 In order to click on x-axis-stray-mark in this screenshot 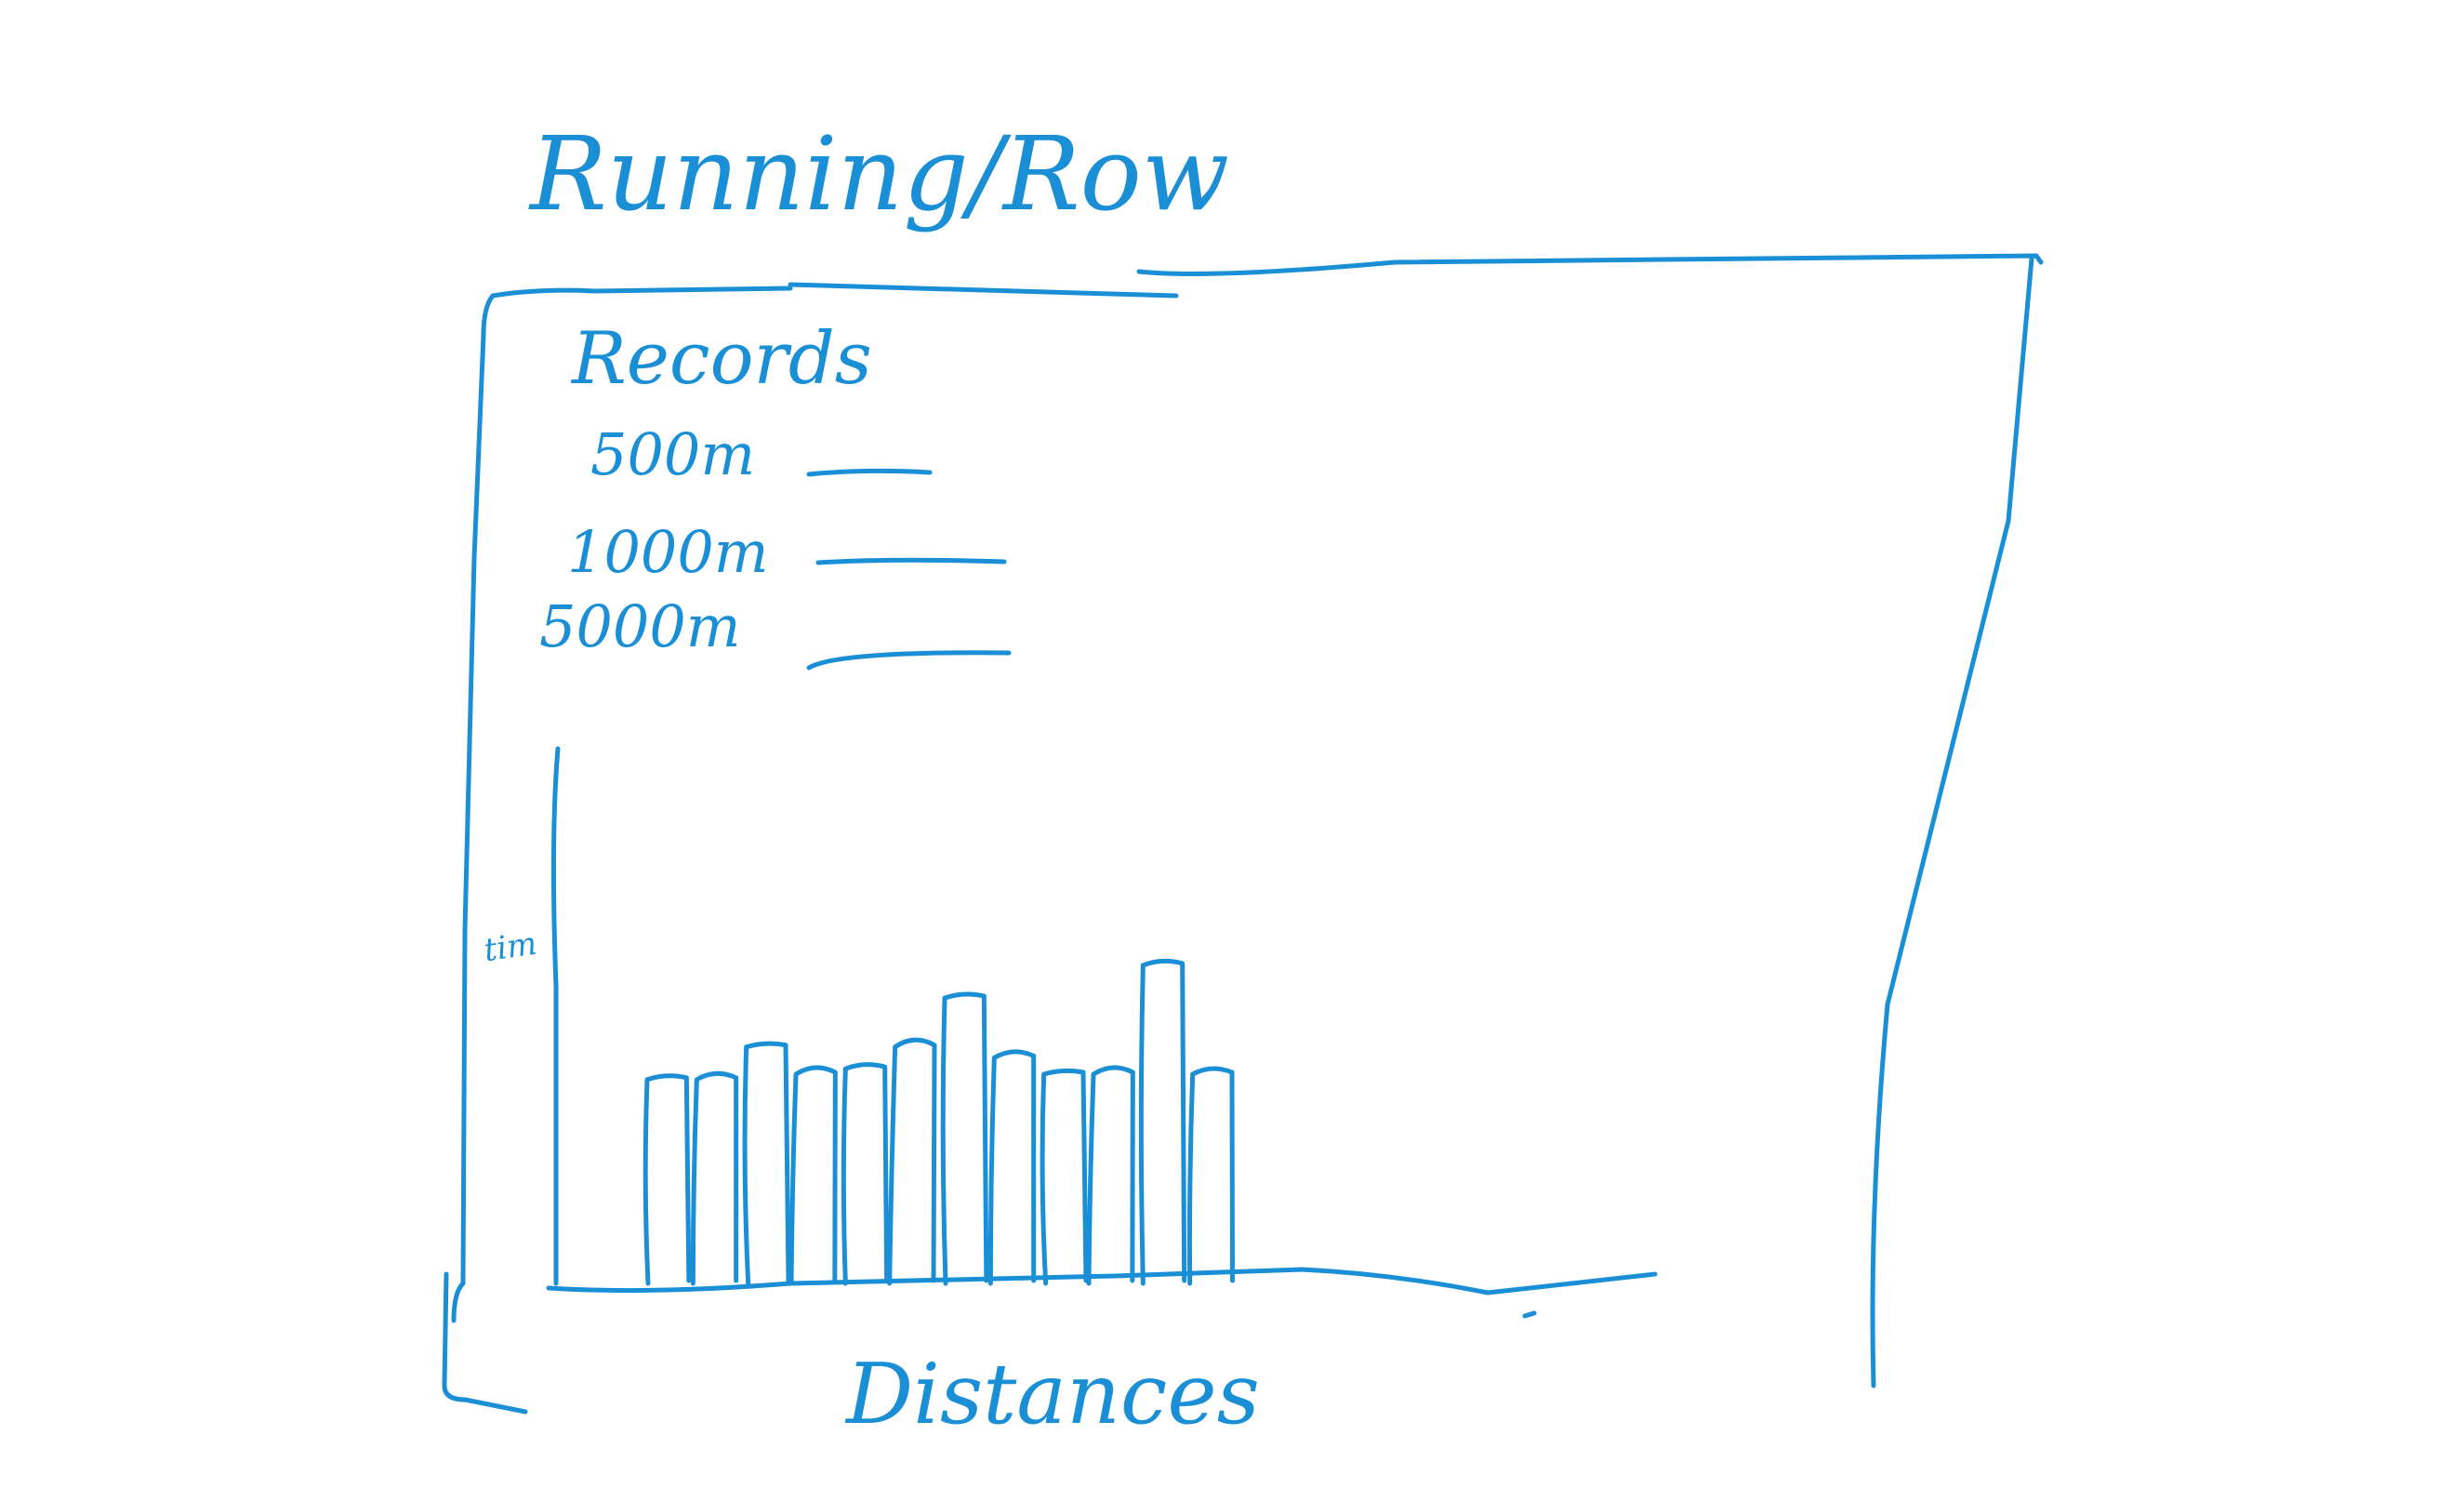, I will do `click(1529, 1314)`.